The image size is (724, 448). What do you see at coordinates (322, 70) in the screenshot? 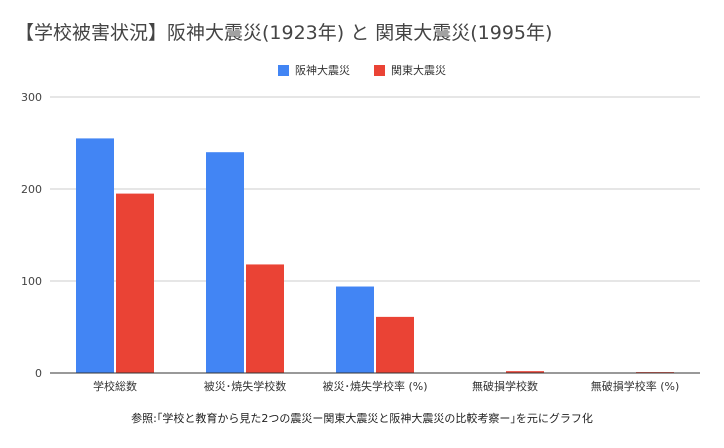
I see `legend-label-hanshin: 阪神大震災` at bounding box center [322, 70].